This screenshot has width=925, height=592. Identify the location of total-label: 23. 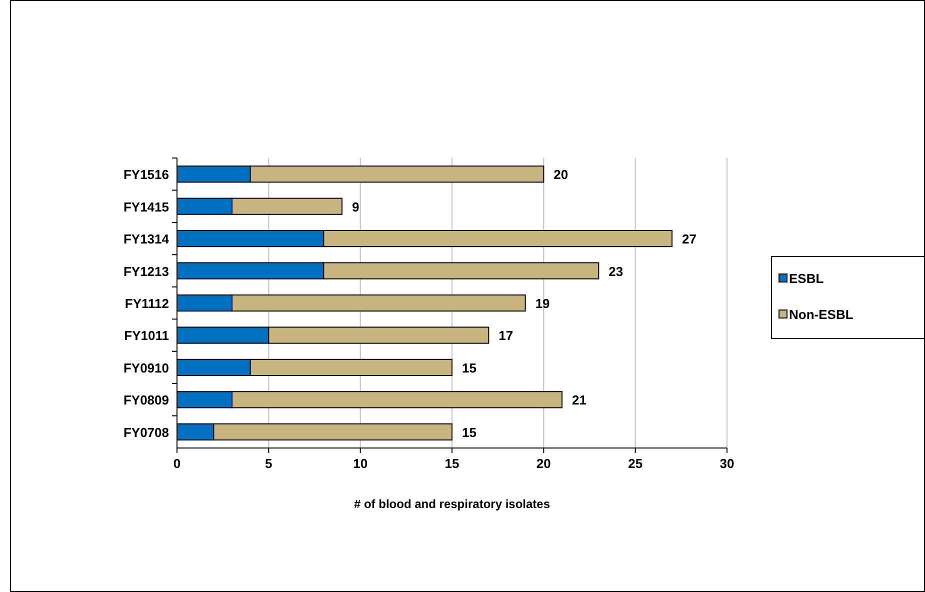
(616, 271).